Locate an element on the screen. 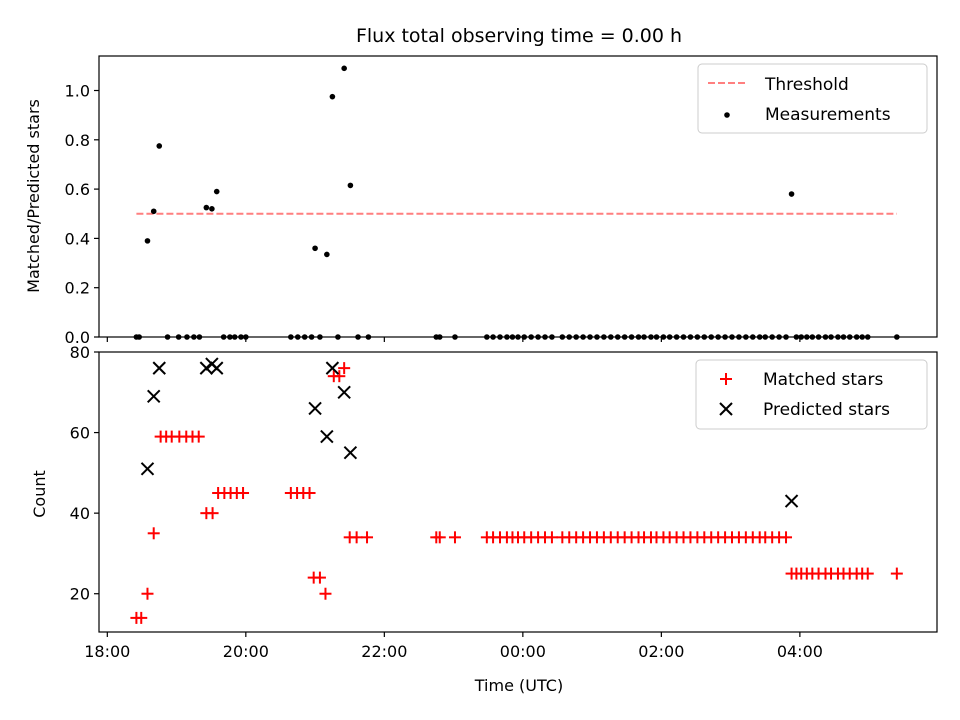  count-y-tick-label: 40 is located at coordinates (80, 513).